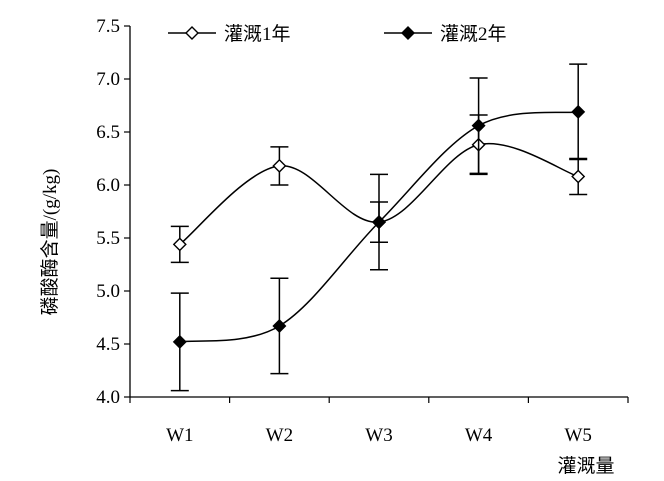  What do you see at coordinates (585, 466) in the screenshot?
I see `x-axis-title: 灌溉量` at bounding box center [585, 466].